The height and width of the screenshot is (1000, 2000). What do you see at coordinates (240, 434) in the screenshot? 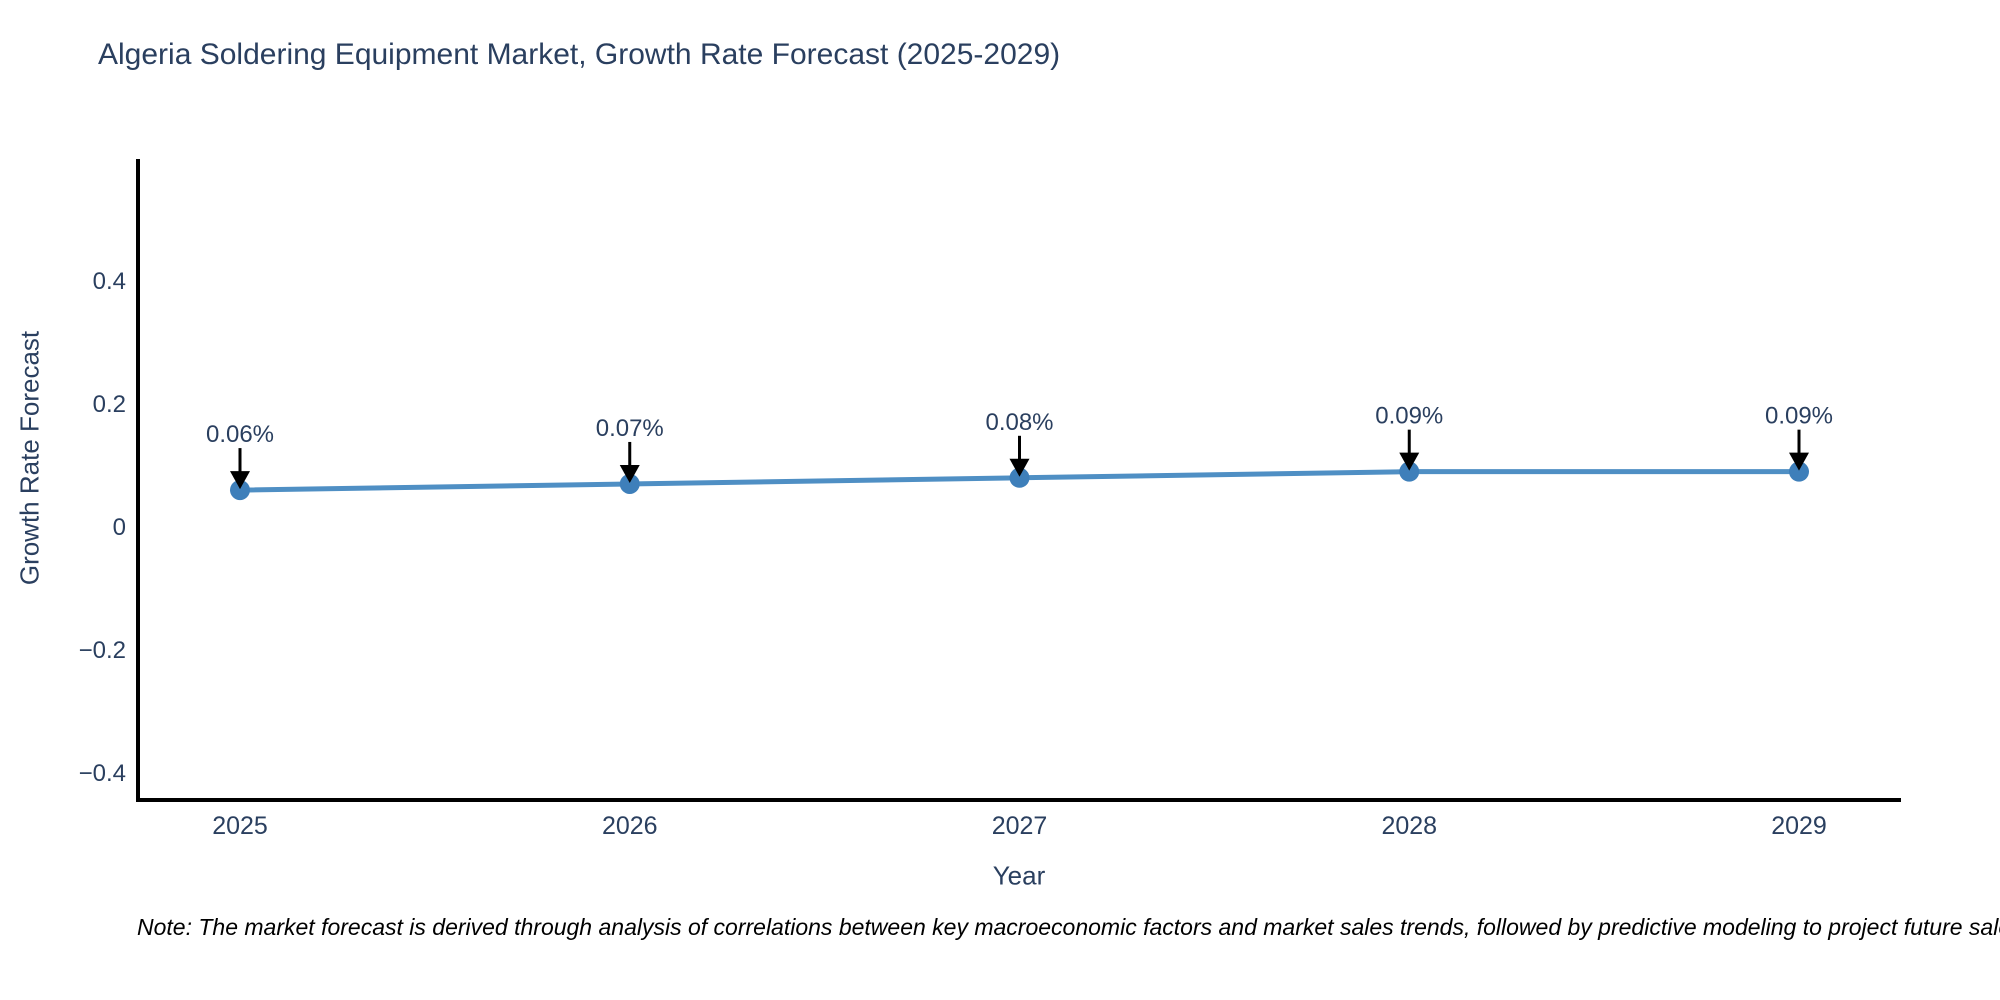
I see `annotation-label: 0.06%` at bounding box center [240, 434].